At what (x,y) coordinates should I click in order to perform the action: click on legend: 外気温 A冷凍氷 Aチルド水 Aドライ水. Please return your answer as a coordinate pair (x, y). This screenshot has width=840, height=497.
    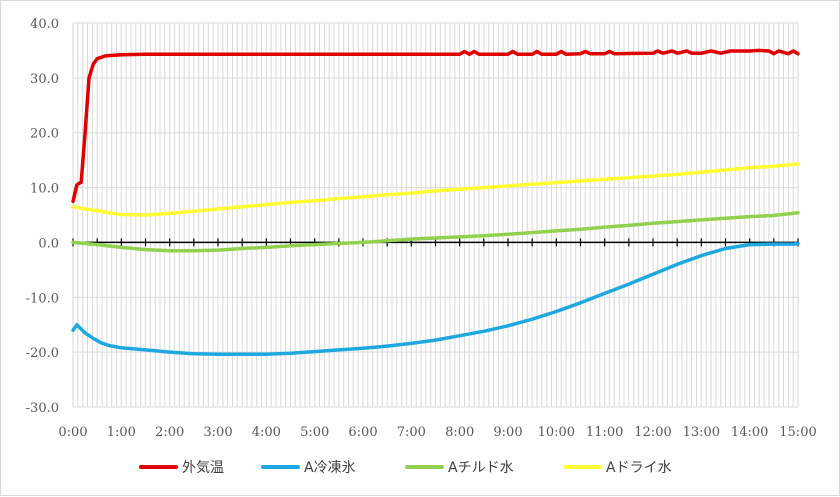
    Looking at the image, I should click on (405, 468).